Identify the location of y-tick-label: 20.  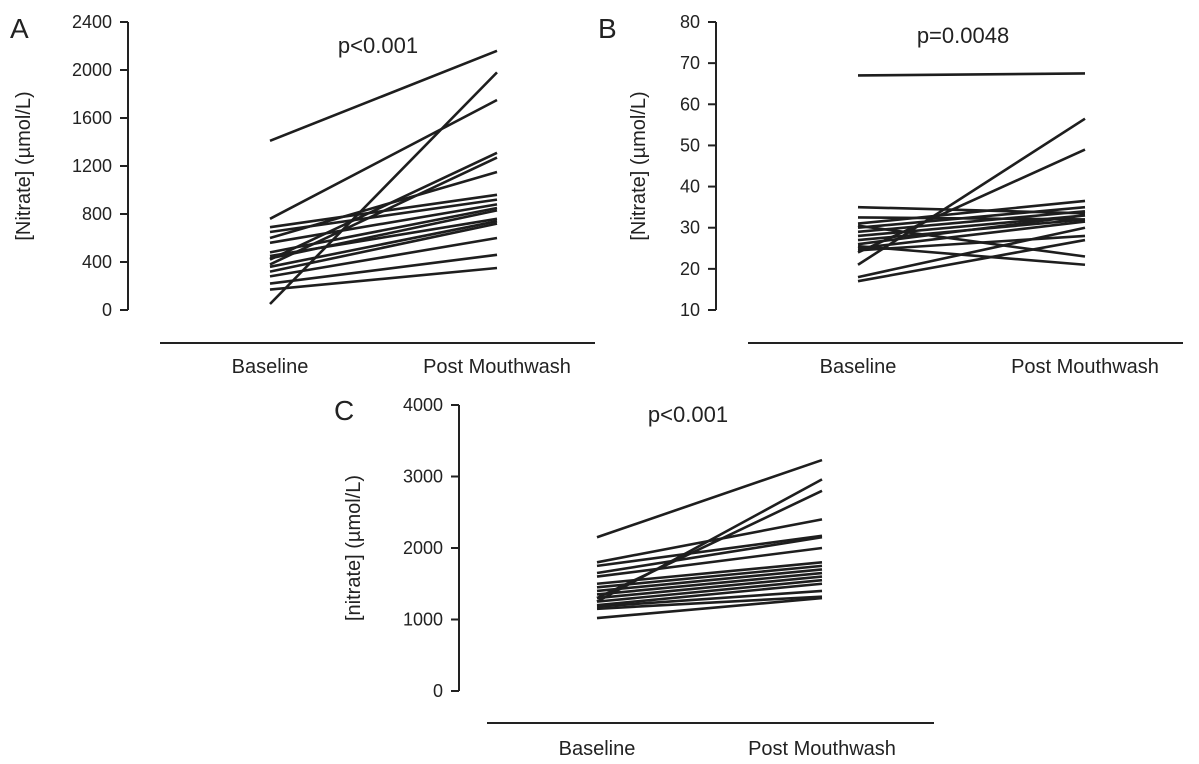
(690, 269).